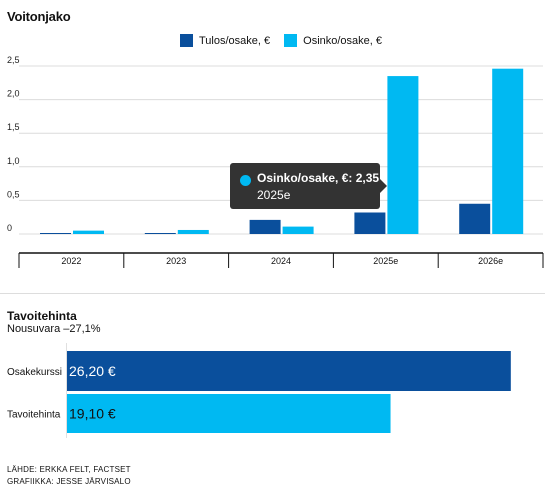  What do you see at coordinates (69, 469) in the screenshot?
I see `source-credit: LÄHDE: ERKKA FELT, FACTSET` at bounding box center [69, 469].